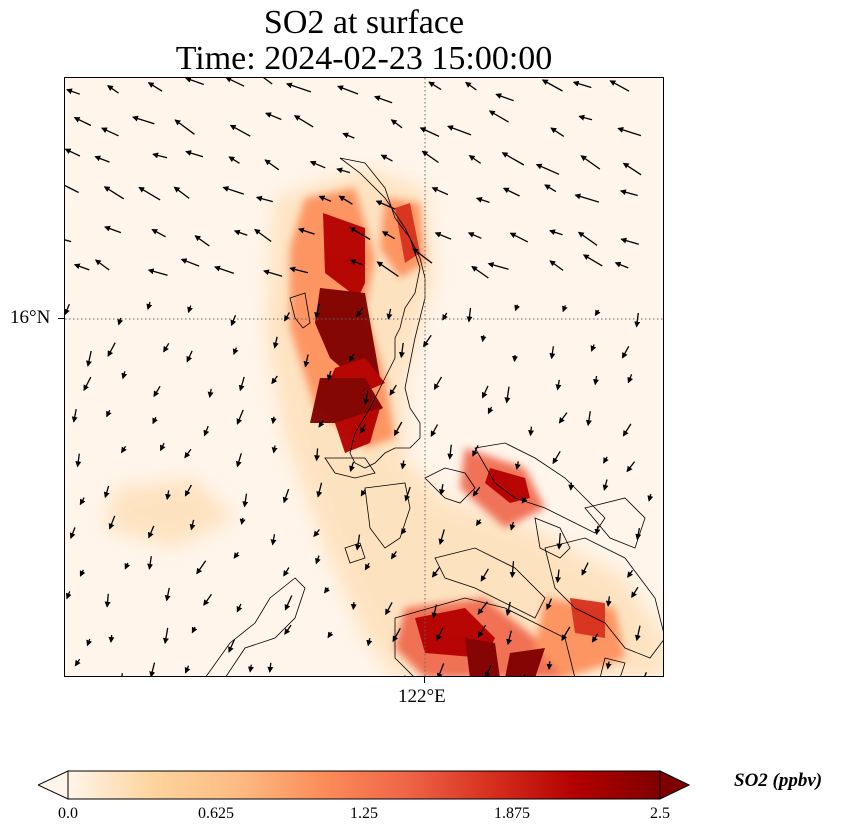  What do you see at coordinates (507, 485) in the screenshot?
I see `so2-core-visayas` at bounding box center [507, 485].